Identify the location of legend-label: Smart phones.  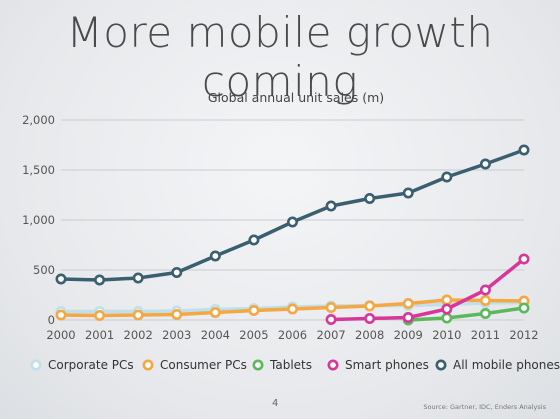
(387, 365).